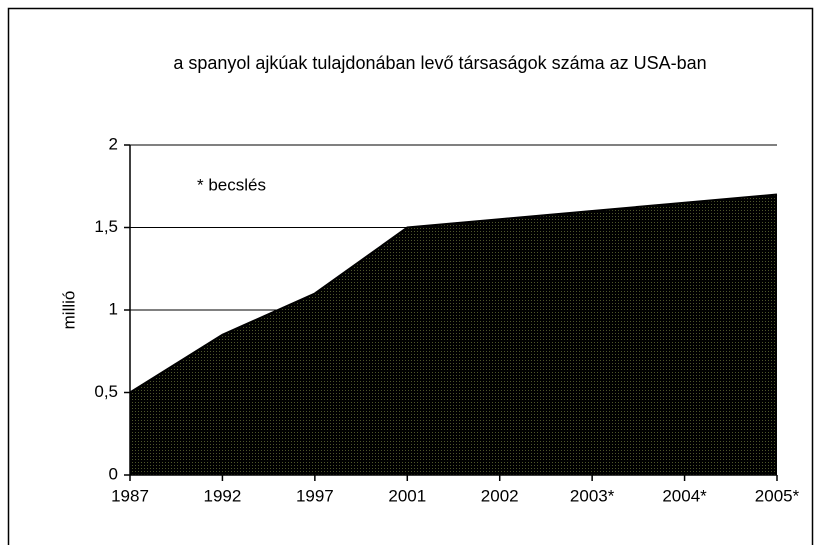 This screenshot has width=821, height=545. I want to click on x-tick-label: 2004*, so click(684, 495).